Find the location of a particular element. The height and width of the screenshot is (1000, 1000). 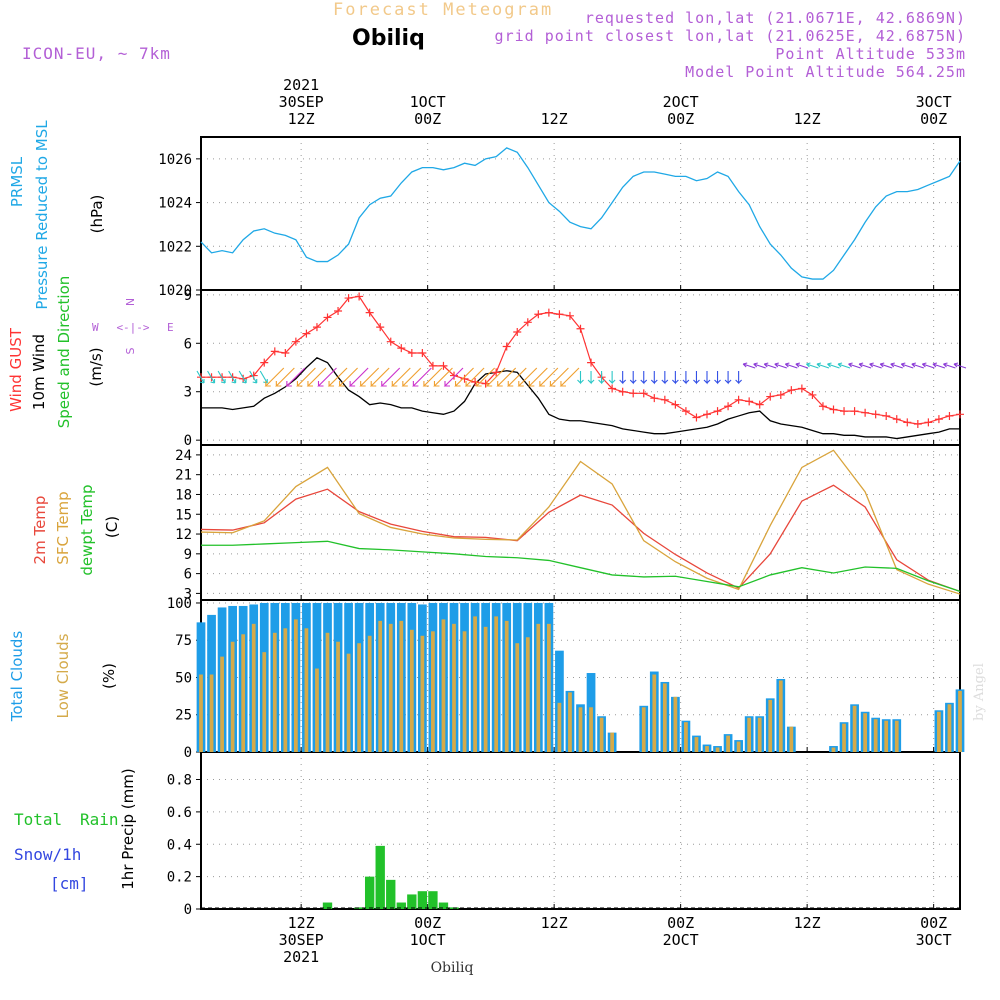

precip-panel-frame is located at coordinates (580, 830).